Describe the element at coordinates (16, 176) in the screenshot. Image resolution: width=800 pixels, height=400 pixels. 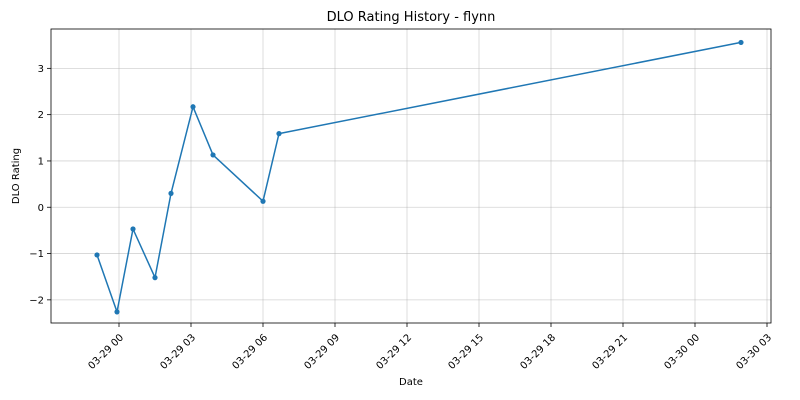
I see `y-axis-label: DLO Rating` at that location.